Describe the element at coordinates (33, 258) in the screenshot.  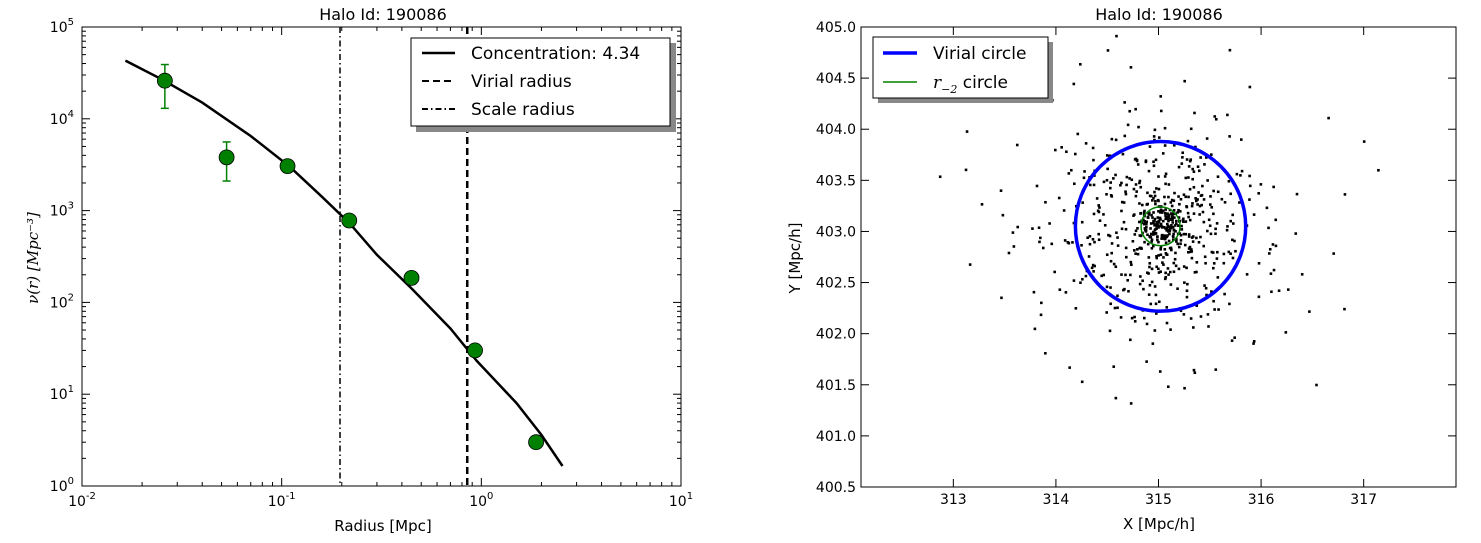
I see `left-y-axis-label-group: ν(r) [Mpc⁻³]` at that location.